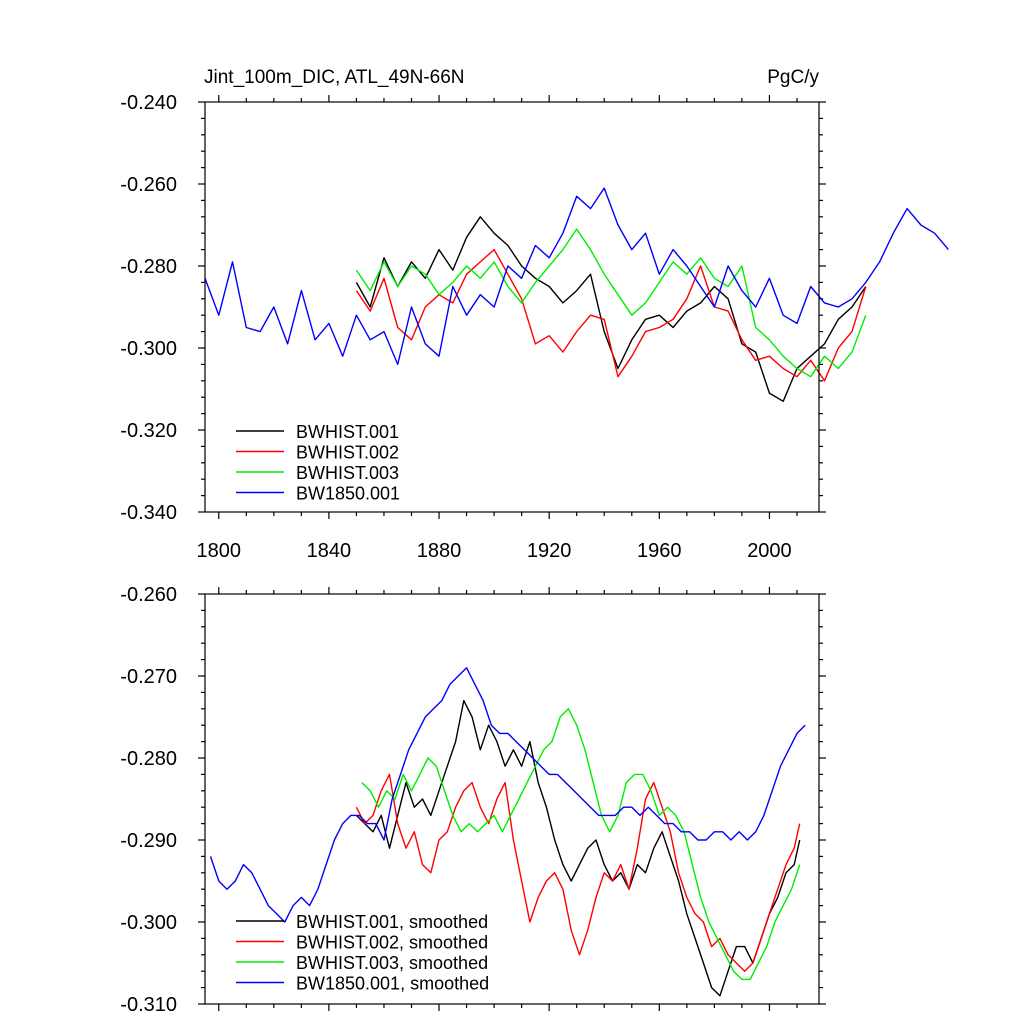 This screenshot has width=1024, height=1024. What do you see at coordinates (148, 841) in the screenshot?
I see `y-tick-label: -0.290` at bounding box center [148, 841].